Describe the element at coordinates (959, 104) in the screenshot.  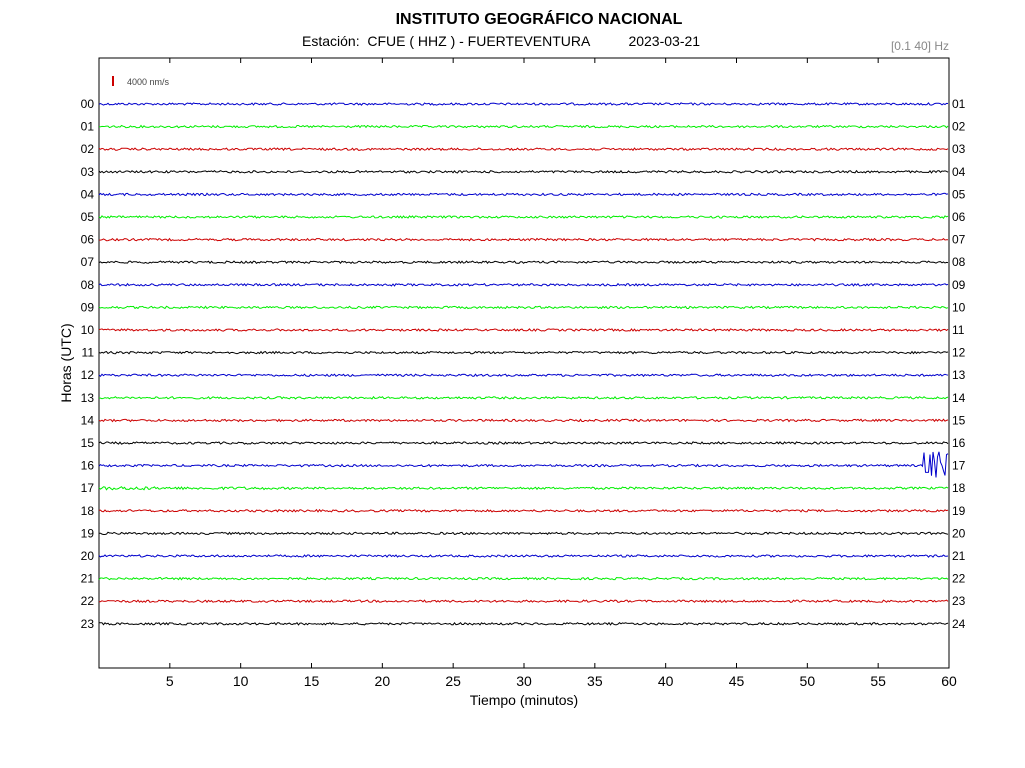
I see `y-right-label-01: 01` at that location.